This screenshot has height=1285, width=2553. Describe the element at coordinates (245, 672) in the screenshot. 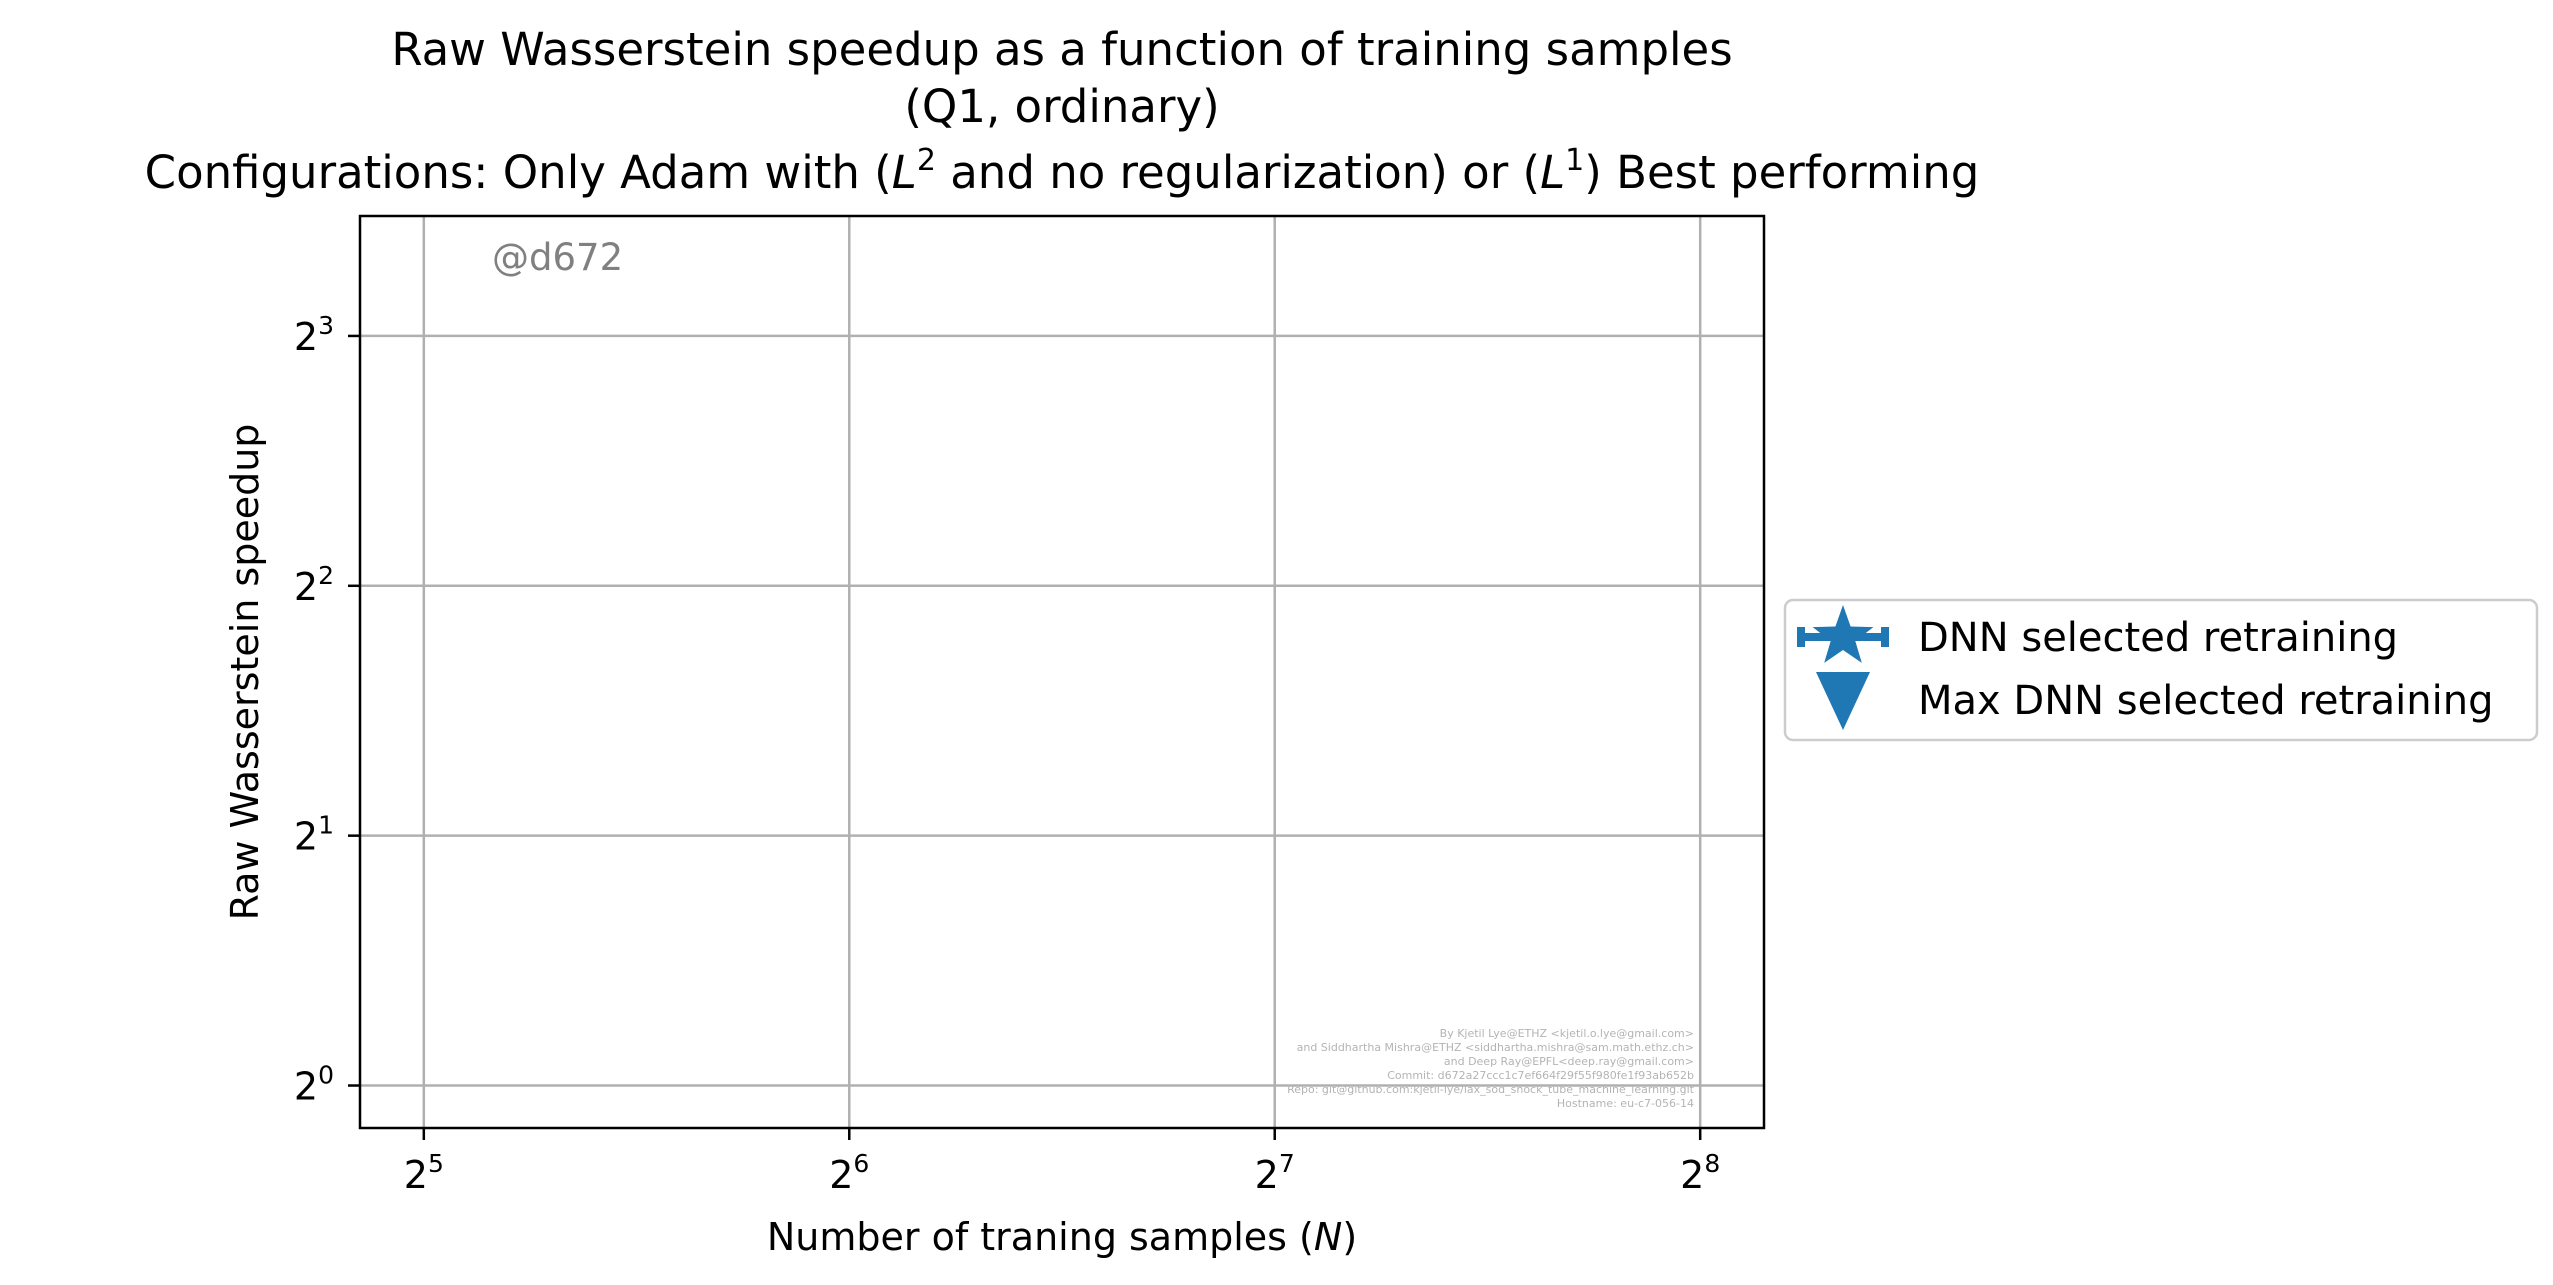

I see `y-axis-label: Raw Wasserstein speedup` at that location.